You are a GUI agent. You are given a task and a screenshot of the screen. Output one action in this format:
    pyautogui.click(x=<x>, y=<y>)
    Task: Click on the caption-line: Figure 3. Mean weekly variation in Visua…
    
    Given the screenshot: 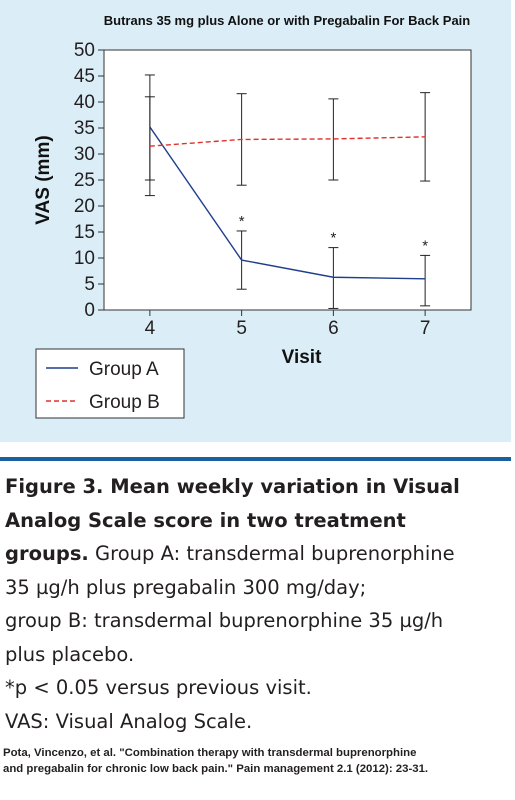 What is the action you would take?
    pyautogui.click(x=255, y=487)
    